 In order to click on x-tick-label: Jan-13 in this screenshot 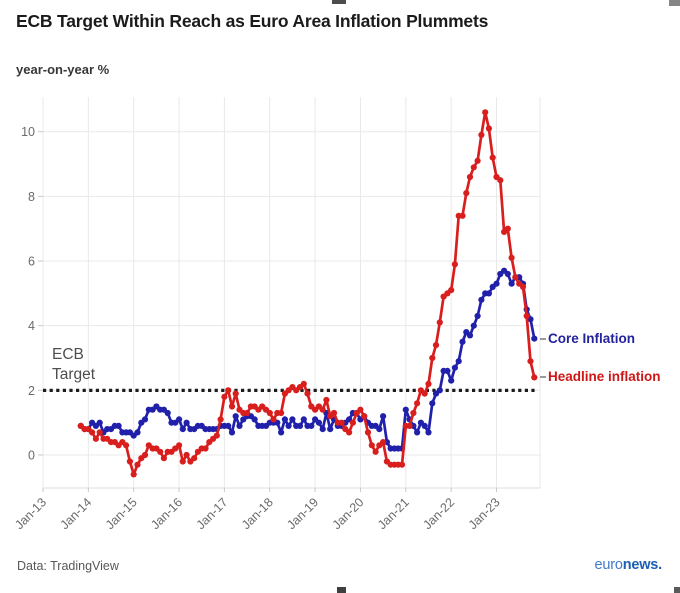, I will do `click(30, 513)`.